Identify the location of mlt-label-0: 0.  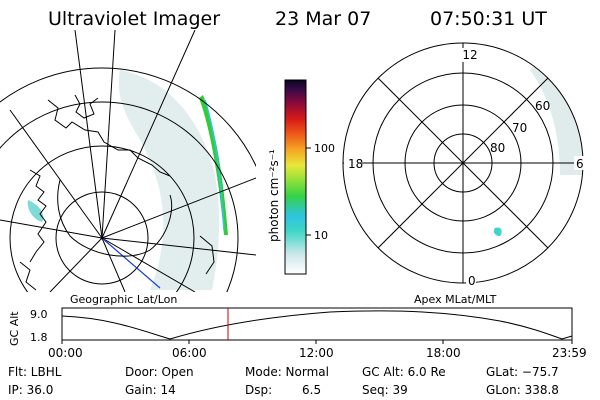
(472, 281).